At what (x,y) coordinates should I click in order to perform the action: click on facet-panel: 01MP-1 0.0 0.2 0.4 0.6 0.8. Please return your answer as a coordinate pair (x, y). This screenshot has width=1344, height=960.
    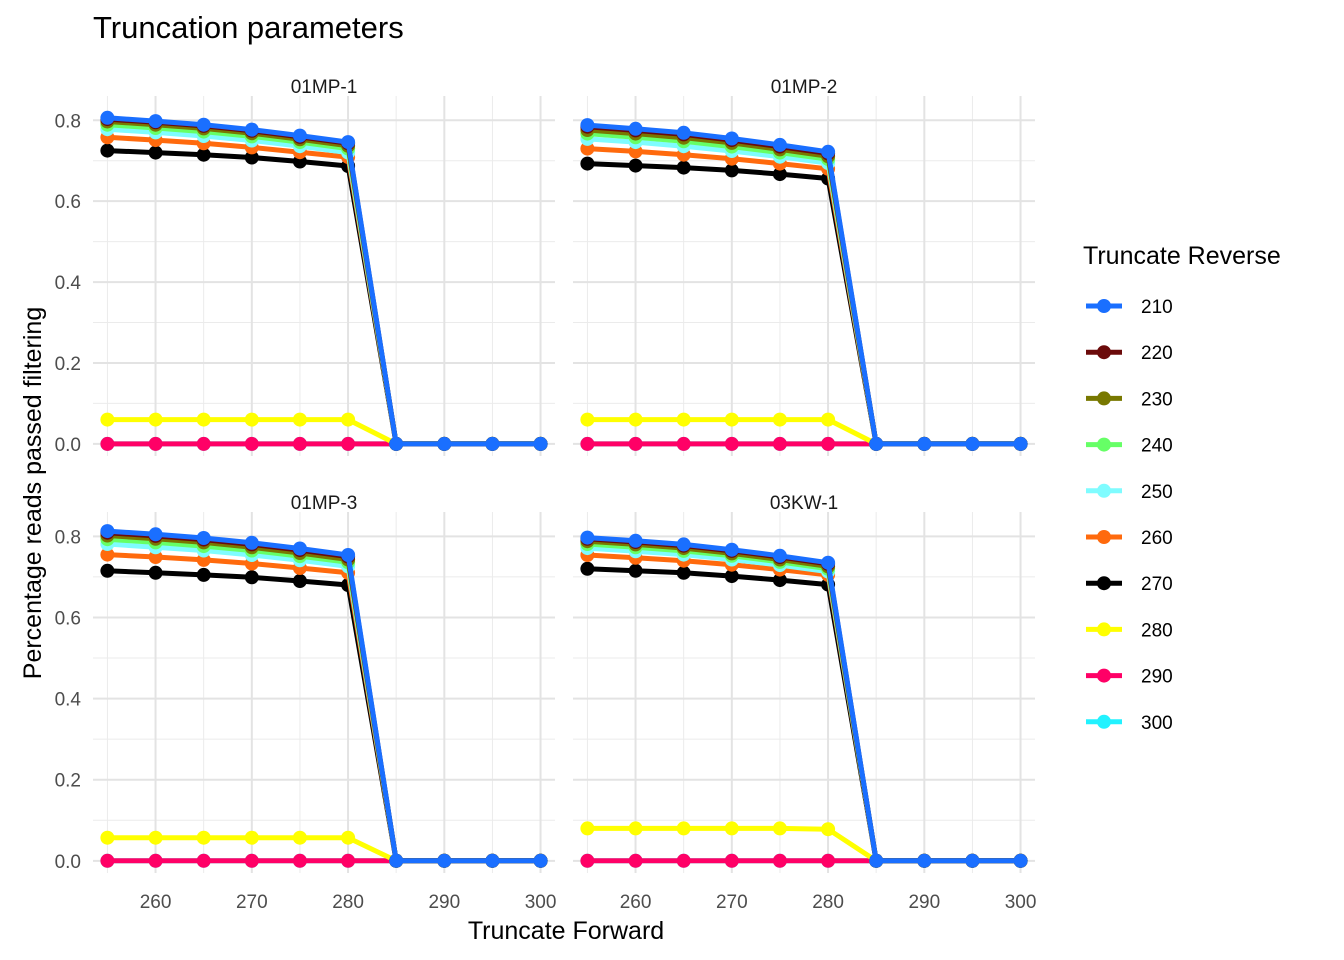
    Looking at the image, I should click on (305, 266).